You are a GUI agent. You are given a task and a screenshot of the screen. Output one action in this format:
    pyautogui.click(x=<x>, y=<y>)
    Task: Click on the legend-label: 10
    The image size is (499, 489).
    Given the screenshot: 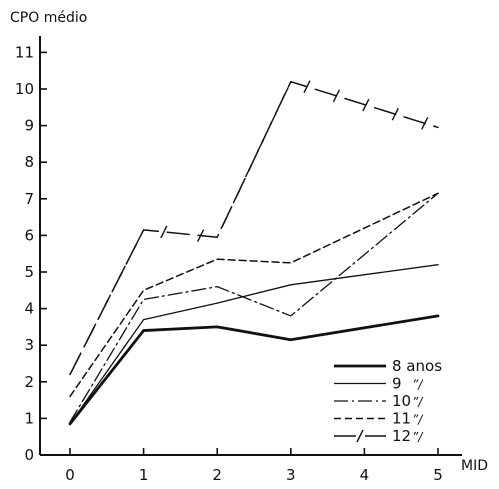 What is the action you would take?
    pyautogui.click(x=401, y=401)
    